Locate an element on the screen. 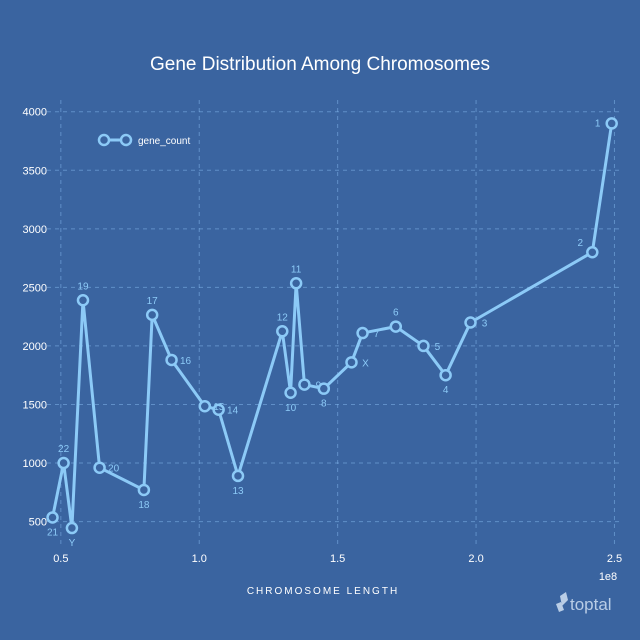 The image size is (640, 640). data-point-label: 10 is located at coordinates (291, 408).